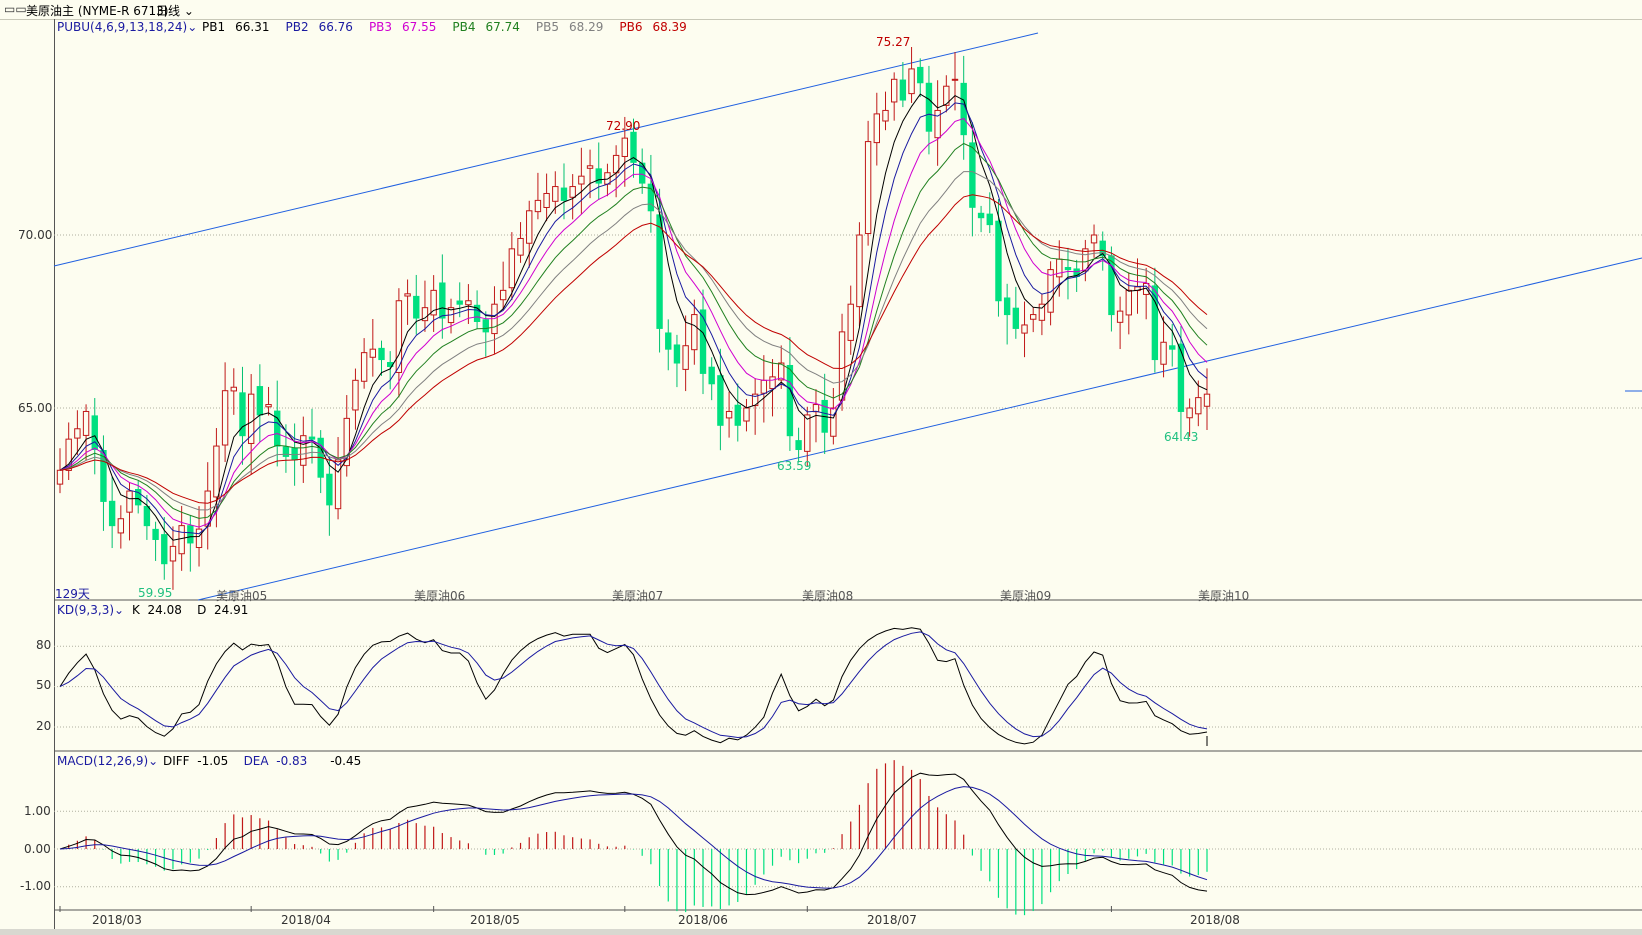 Image resolution: width=1642 pixels, height=935 pixels. What do you see at coordinates (256, 761) in the screenshot?
I see `dea-label: DEA` at bounding box center [256, 761].